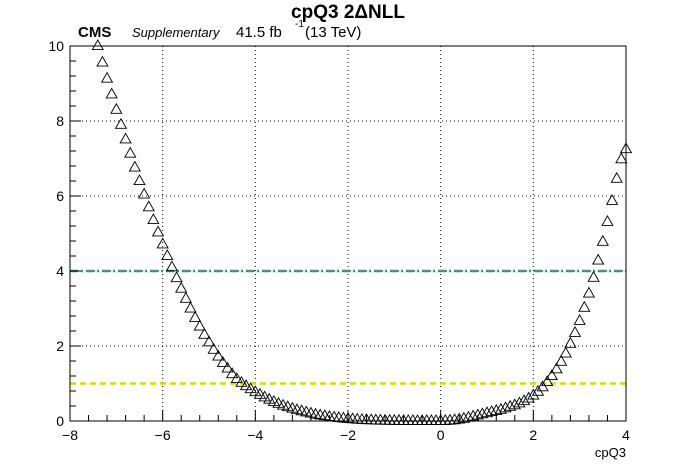 The height and width of the screenshot is (472, 696). I want to click on y-tick-label: 6, so click(60, 196).